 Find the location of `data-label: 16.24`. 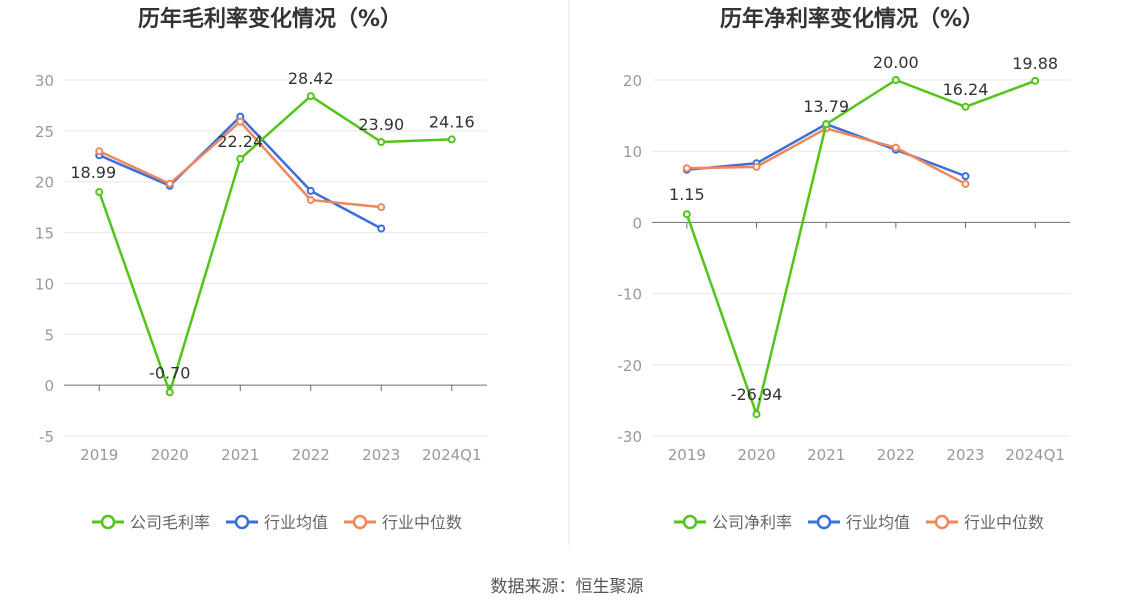

data-label: 16.24 is located at coordinates (966, 89).